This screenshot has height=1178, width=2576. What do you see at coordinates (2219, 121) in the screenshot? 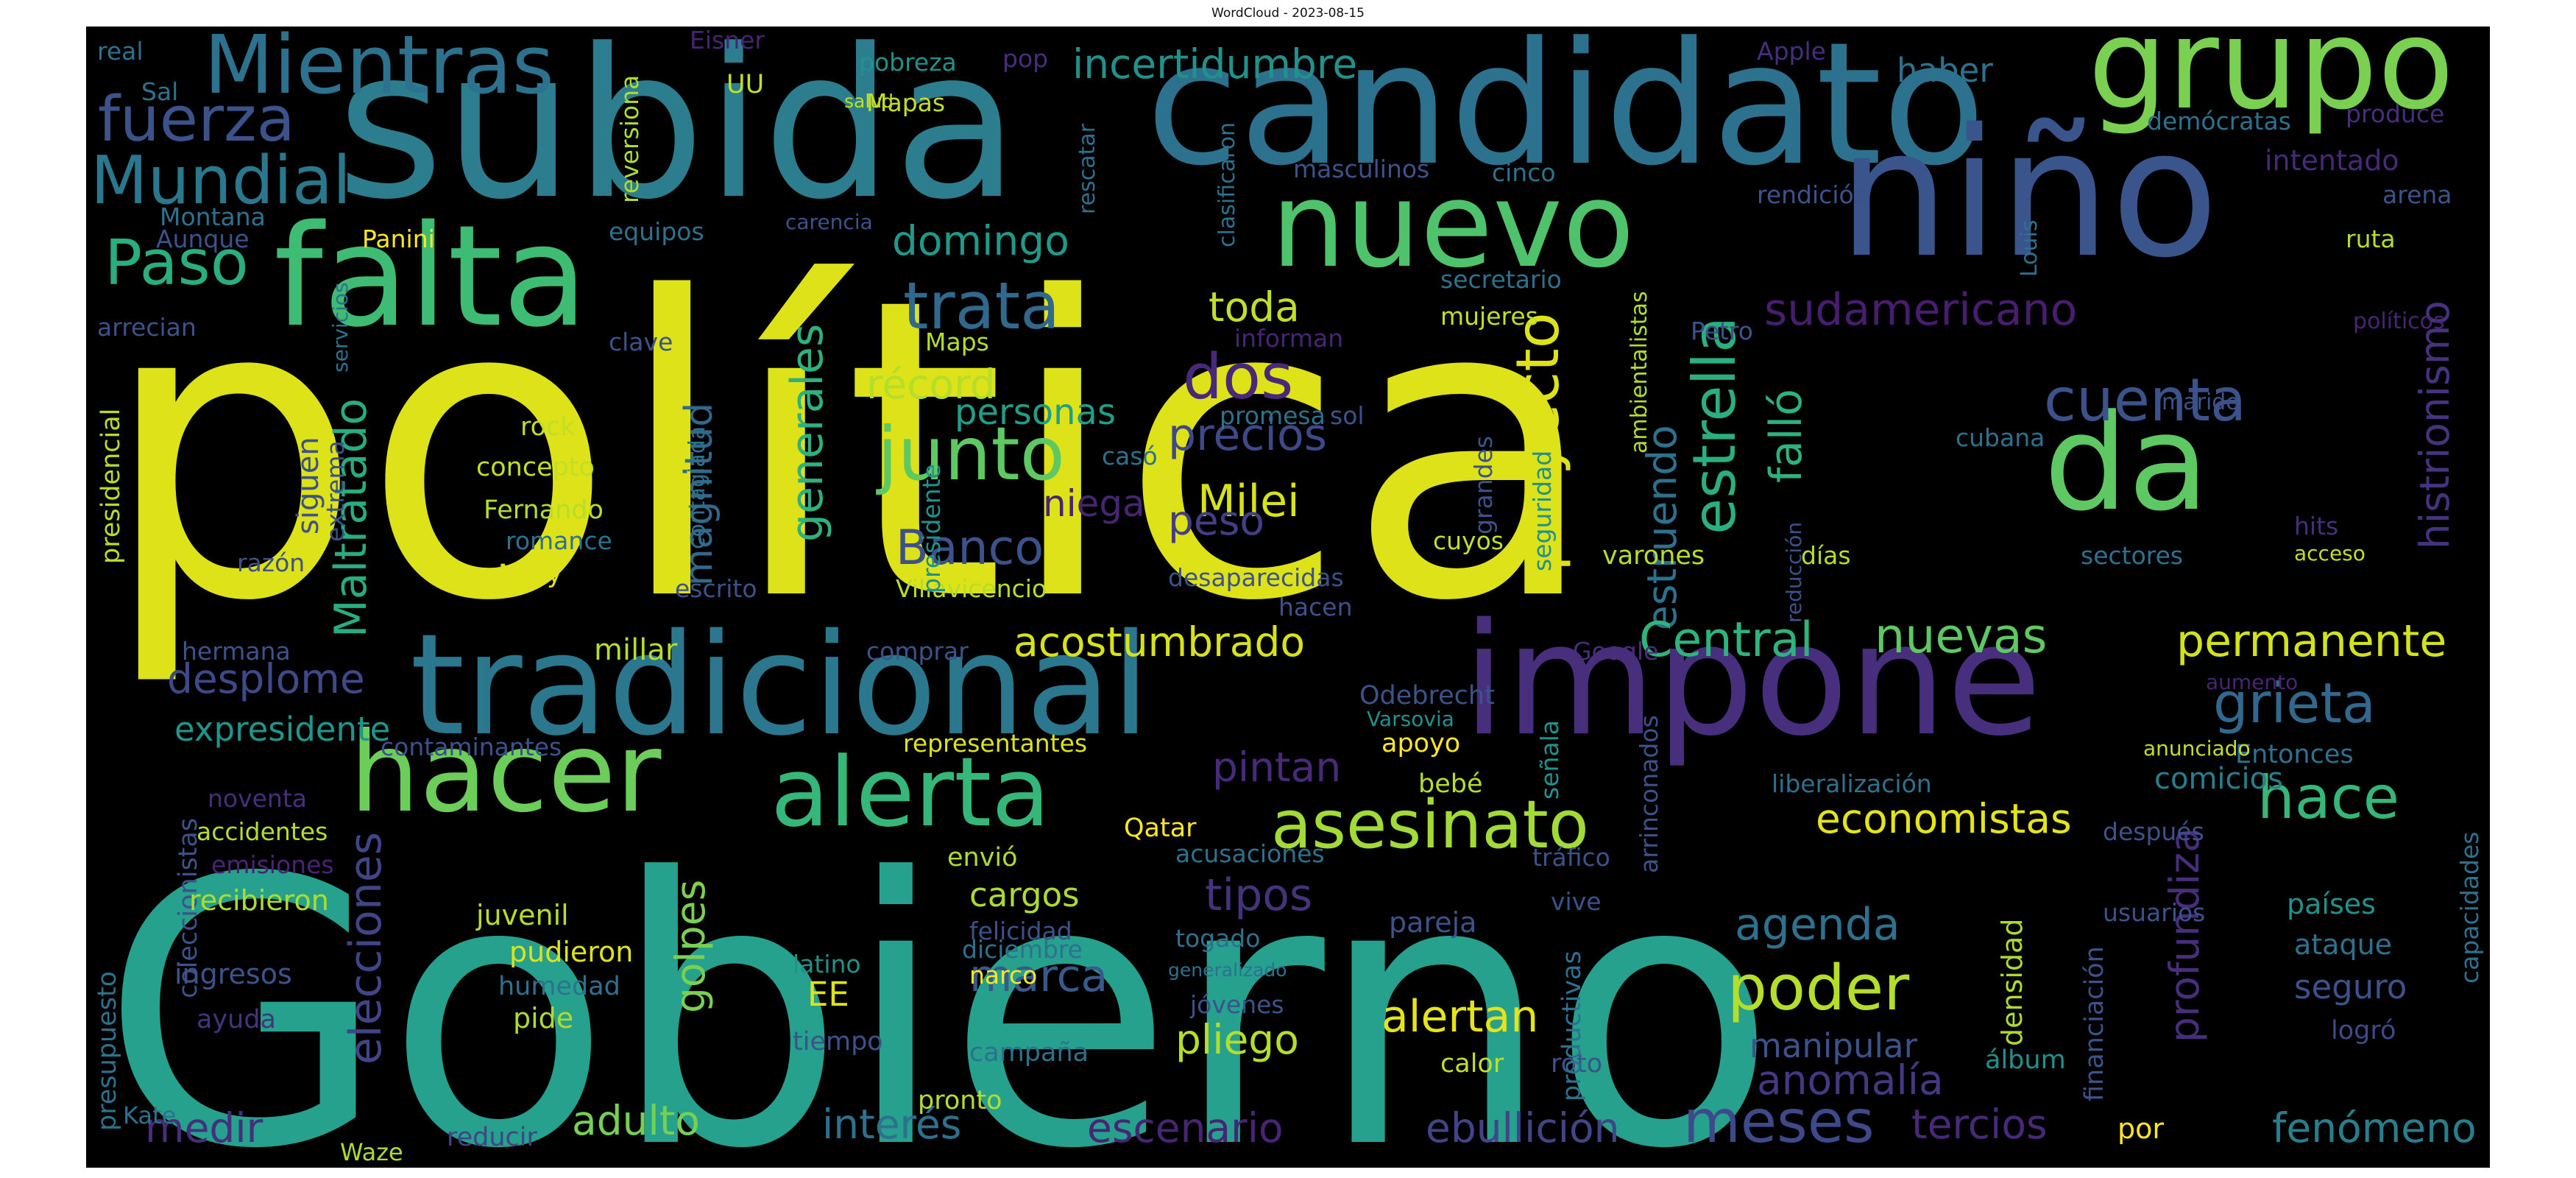
I see `cloud-word: demócratas` at bounding box center [2219, 121].